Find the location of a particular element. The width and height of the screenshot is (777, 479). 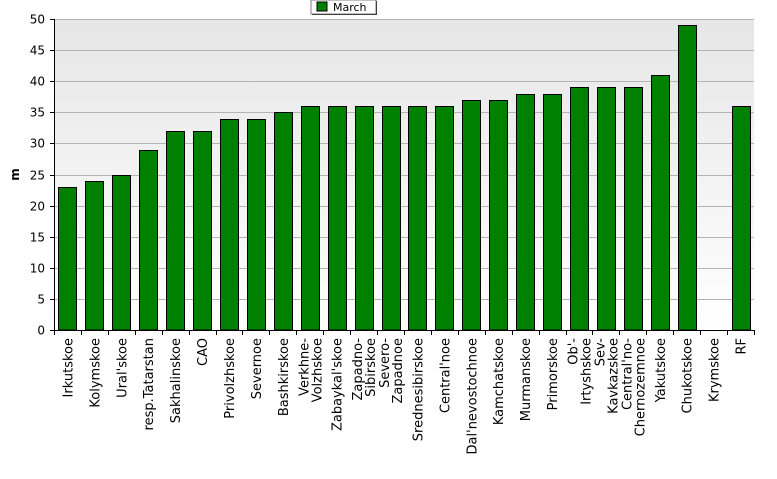

category-label: Murmanskoe is located at coordinates (526, 379).